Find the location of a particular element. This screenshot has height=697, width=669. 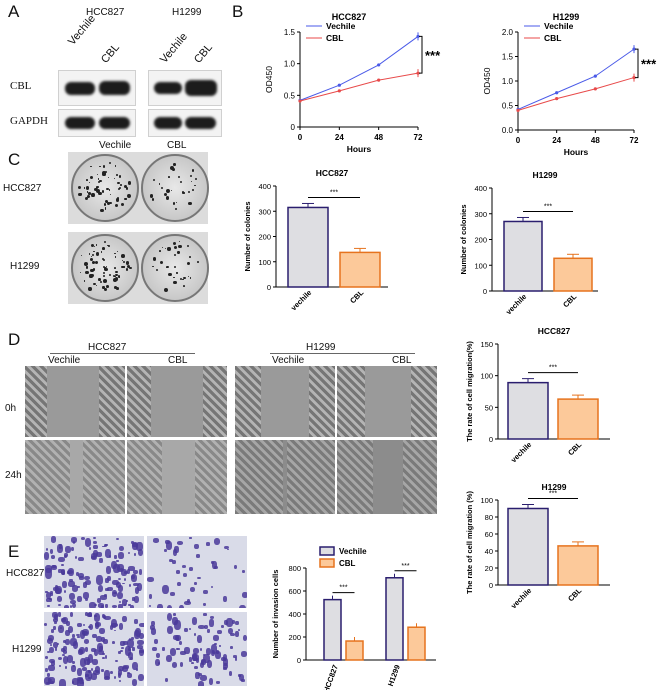

y-tick-label: 400 is located at coordinates (294, 614).